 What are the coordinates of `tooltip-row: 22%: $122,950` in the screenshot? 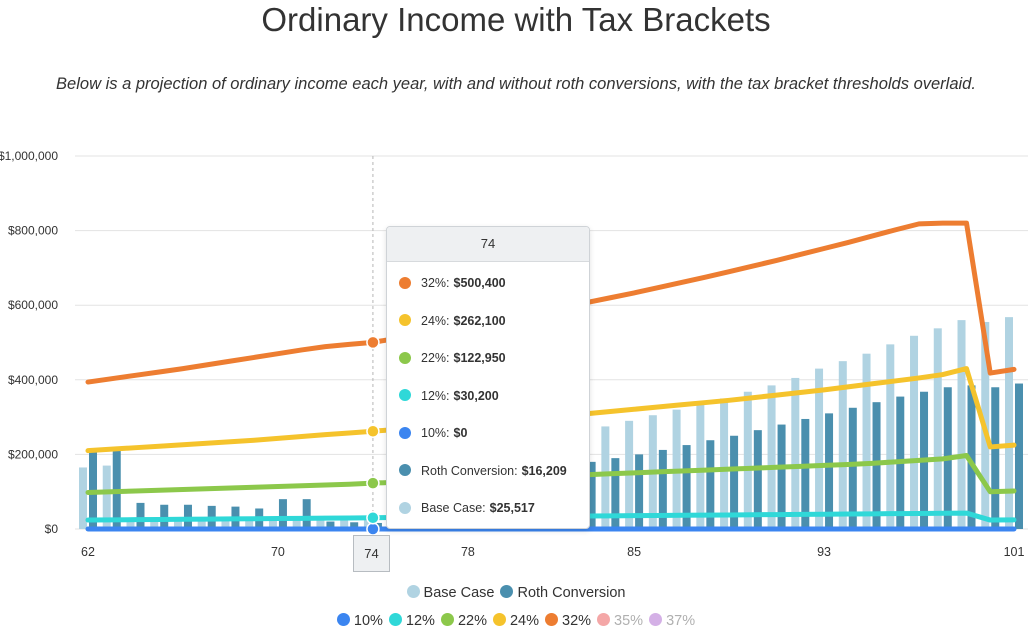 It's located at (452, 358).